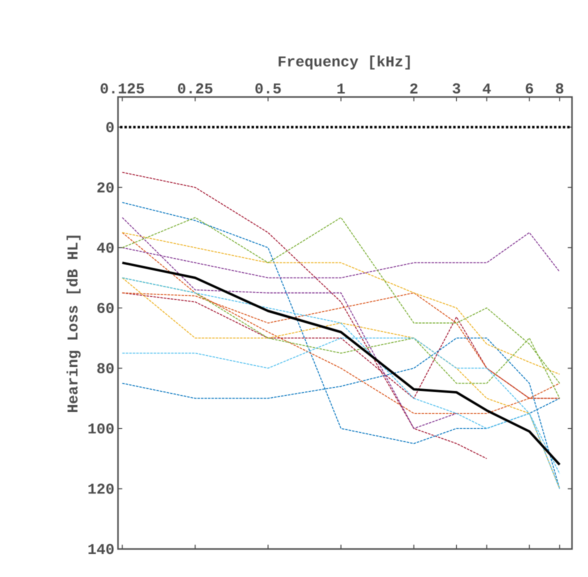 This screenshot has width=588, height=577. I want to click on y-tick-label: 100, so click(101, 428).